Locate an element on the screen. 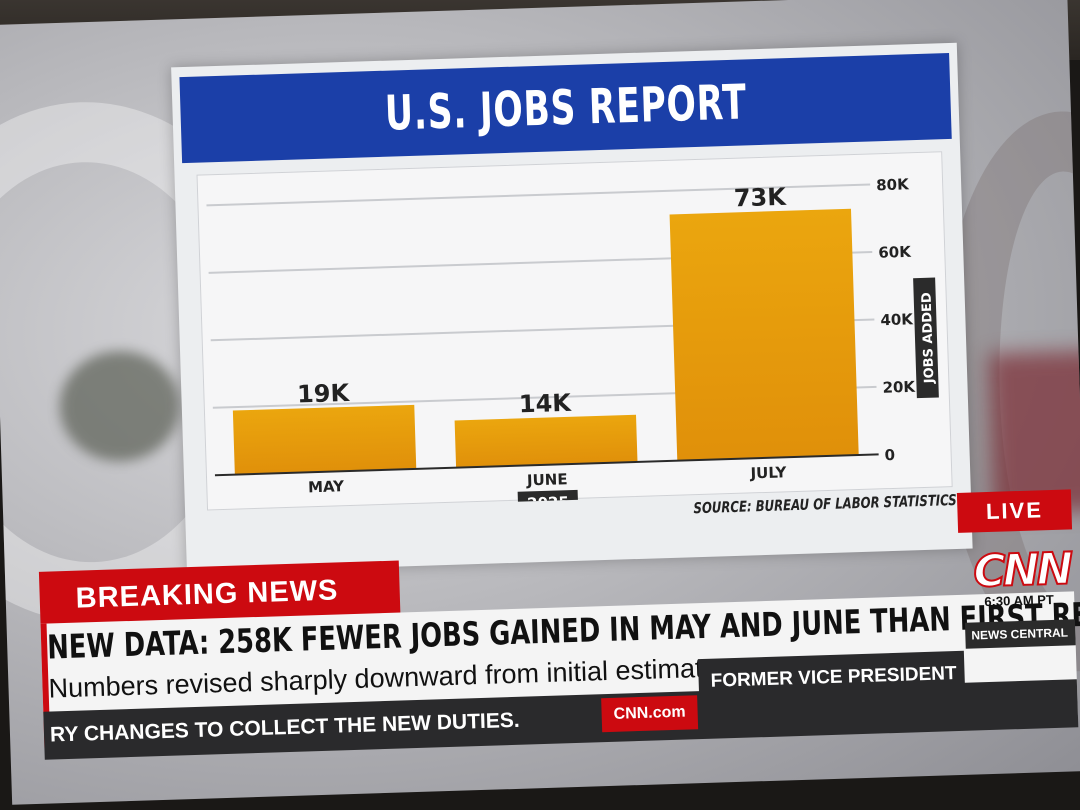 The width and height of the screenshot is (1080, 810). program-name: NEWS CENTRAL is located at coordinates (1020, 634).